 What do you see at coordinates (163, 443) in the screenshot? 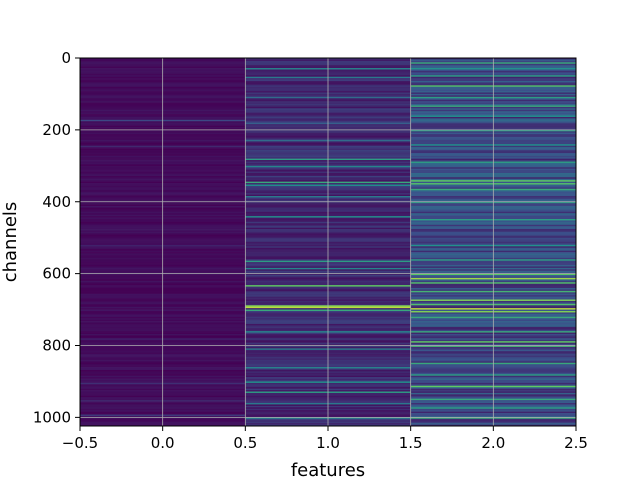
I see `x-tick-label: 0.0` at bounding box center [163, 443].